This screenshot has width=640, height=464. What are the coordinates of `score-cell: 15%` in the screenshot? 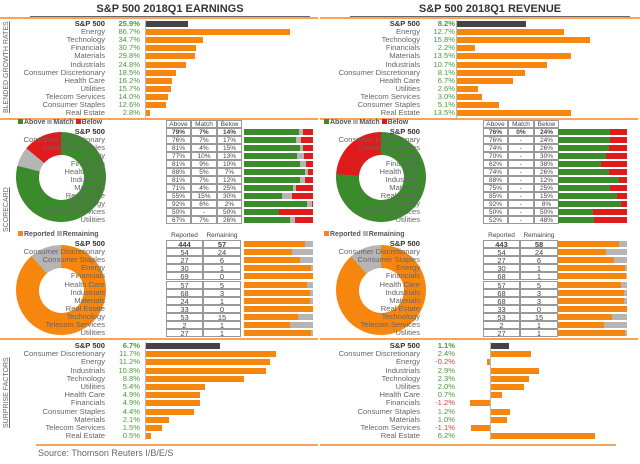 It's located at (229, 148).